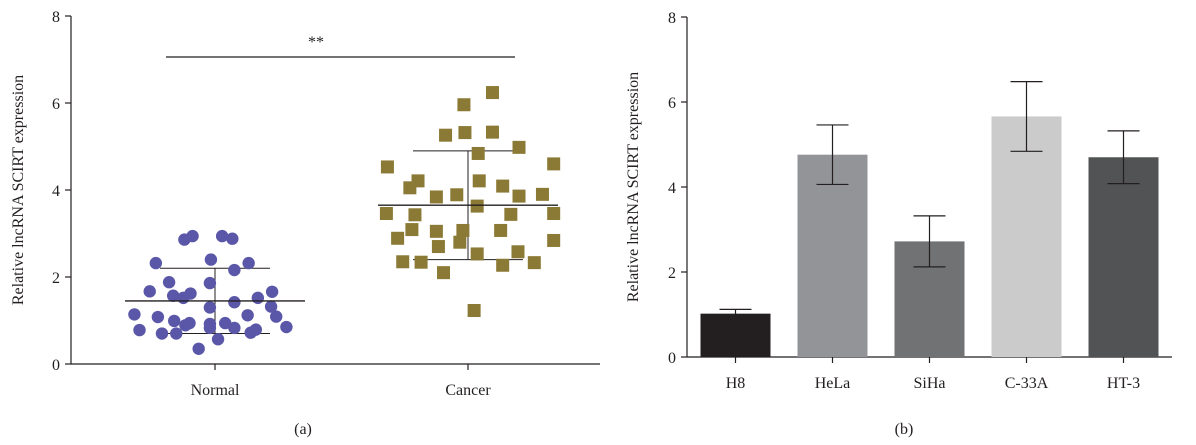  Describe the element at coordinates (56, 365) in the screenshot. I see `y-tick-label-a: 0` at that location.